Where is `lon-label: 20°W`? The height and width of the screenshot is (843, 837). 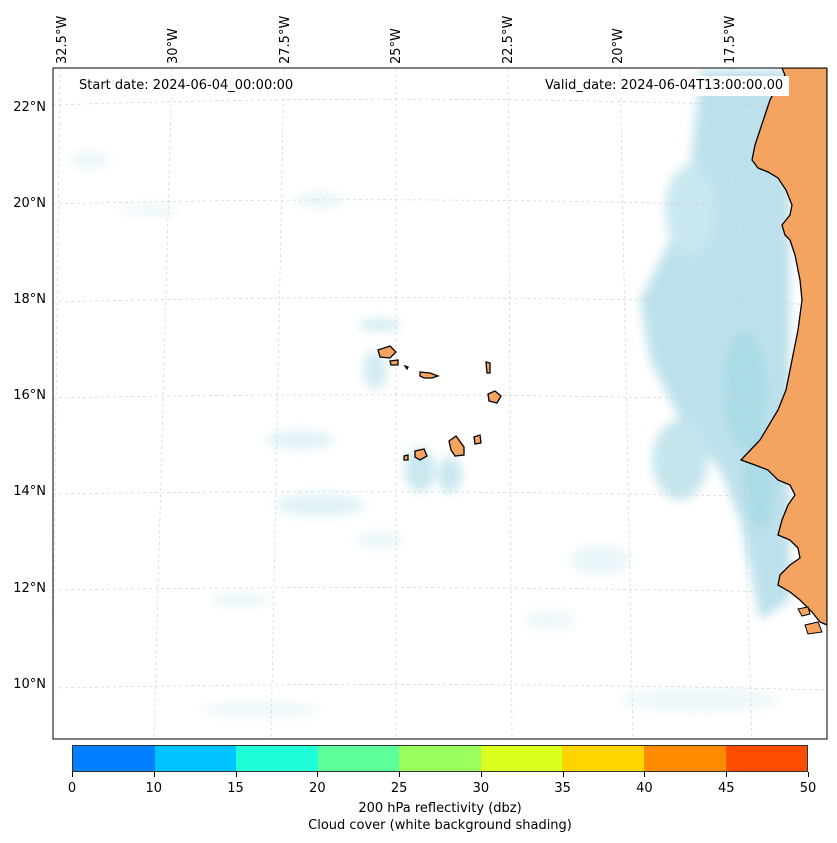
lon-label: 20°W is located at coordinates (618, 46).